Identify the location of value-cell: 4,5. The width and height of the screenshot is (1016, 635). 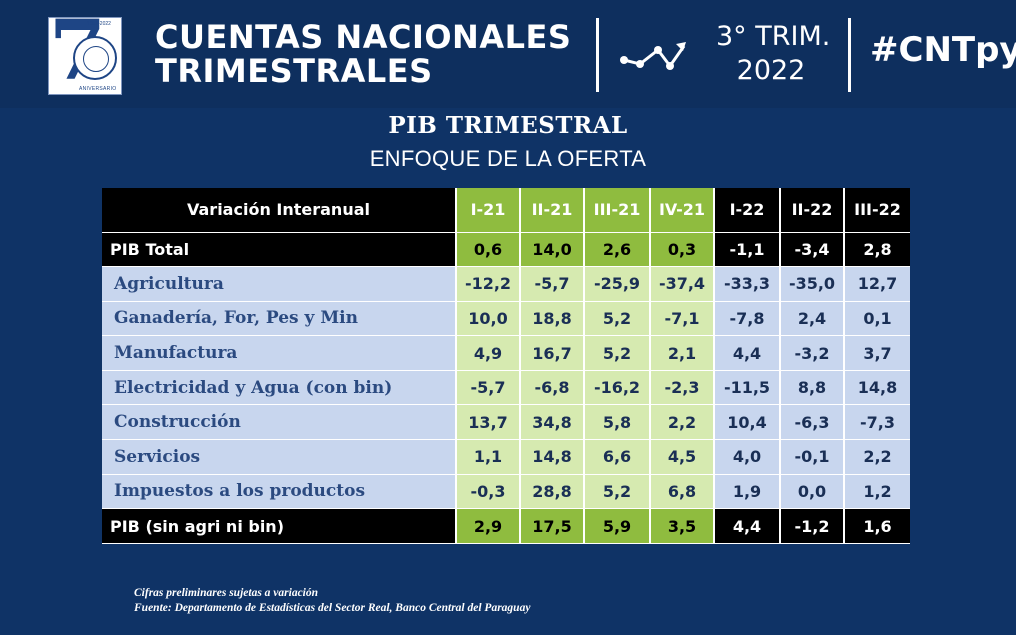
(682, 457).